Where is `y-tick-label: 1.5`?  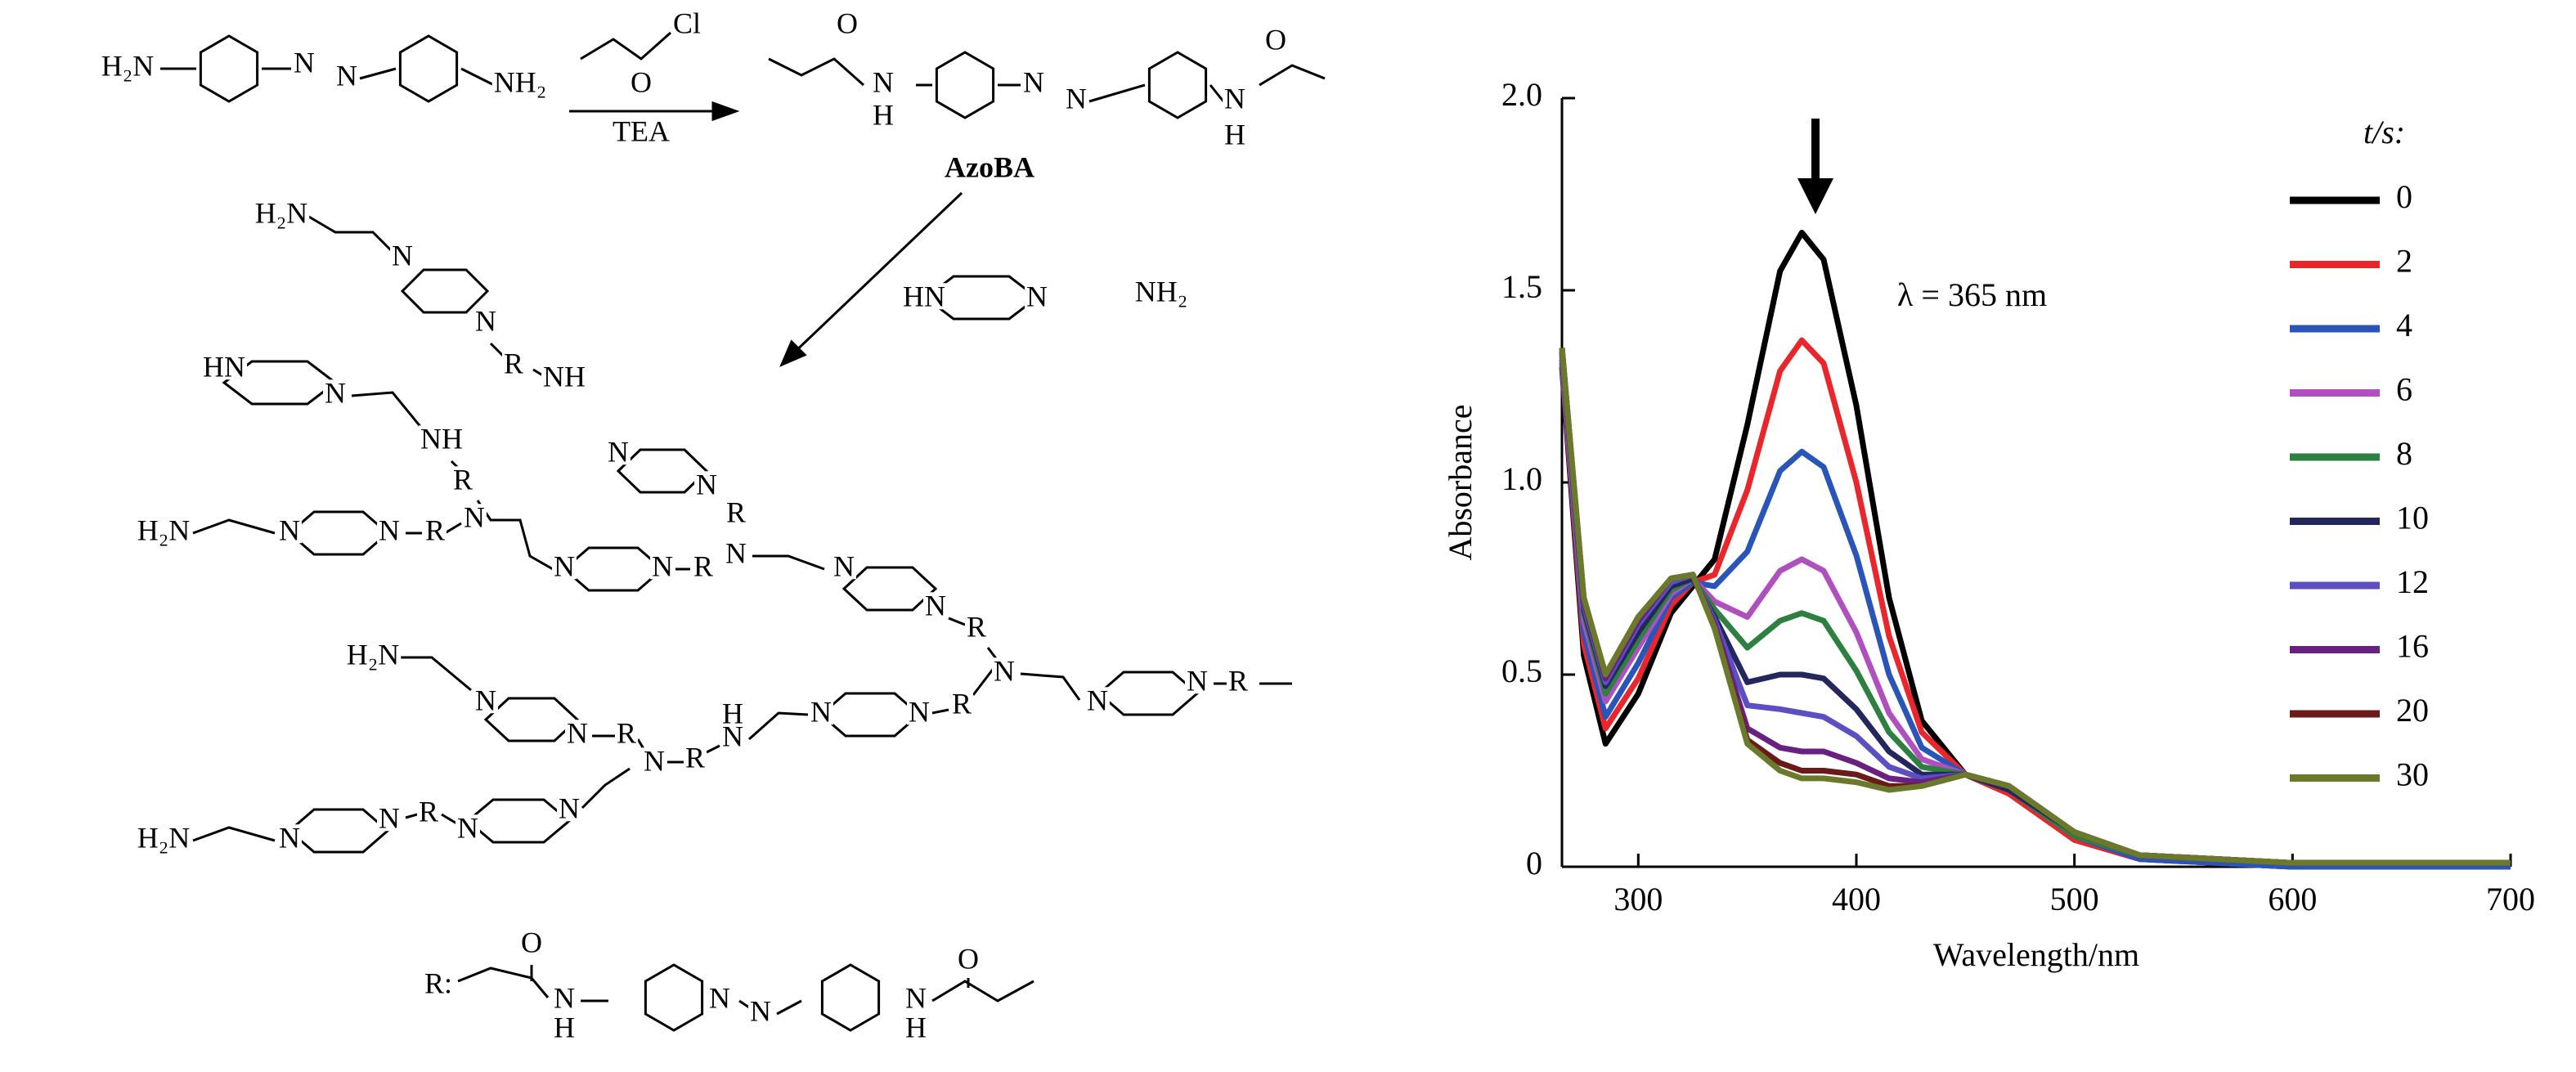 y-tick-label: 1.5 is located at coordinates (1521, 286).